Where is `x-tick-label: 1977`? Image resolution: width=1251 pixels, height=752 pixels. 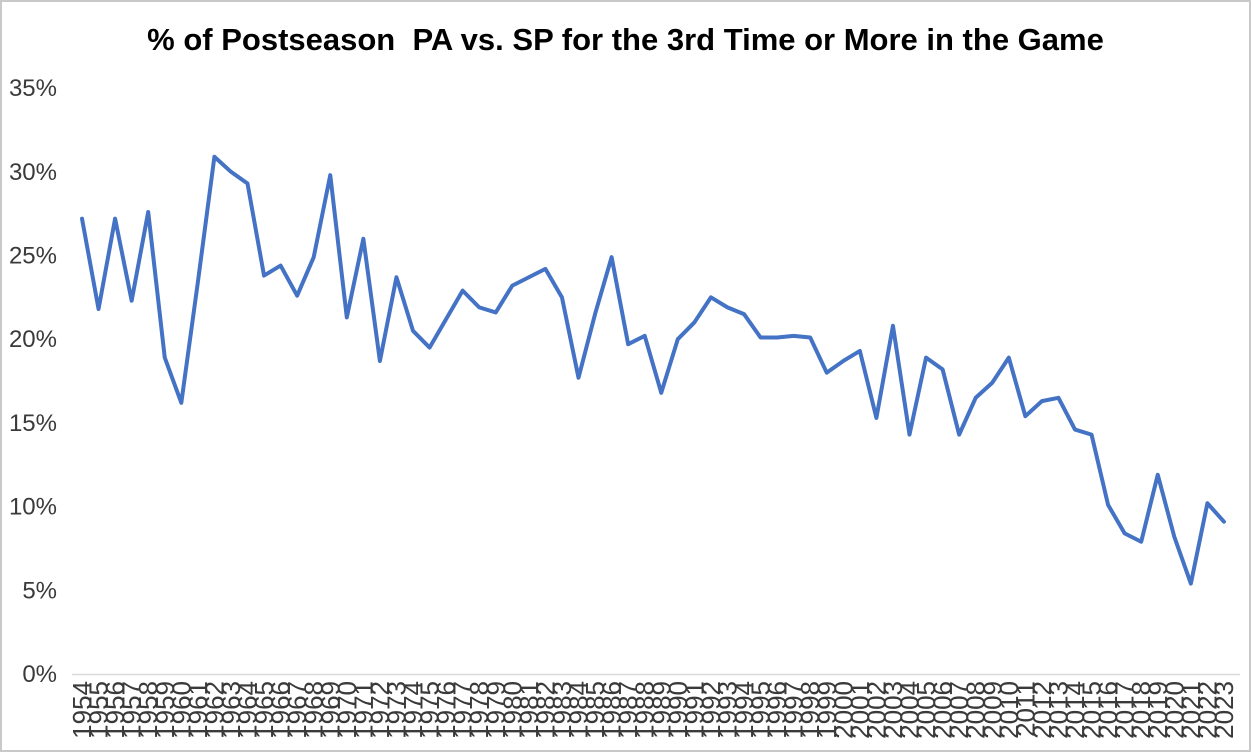
x-tick-label: 1977 is located at coordinates (463, 710).